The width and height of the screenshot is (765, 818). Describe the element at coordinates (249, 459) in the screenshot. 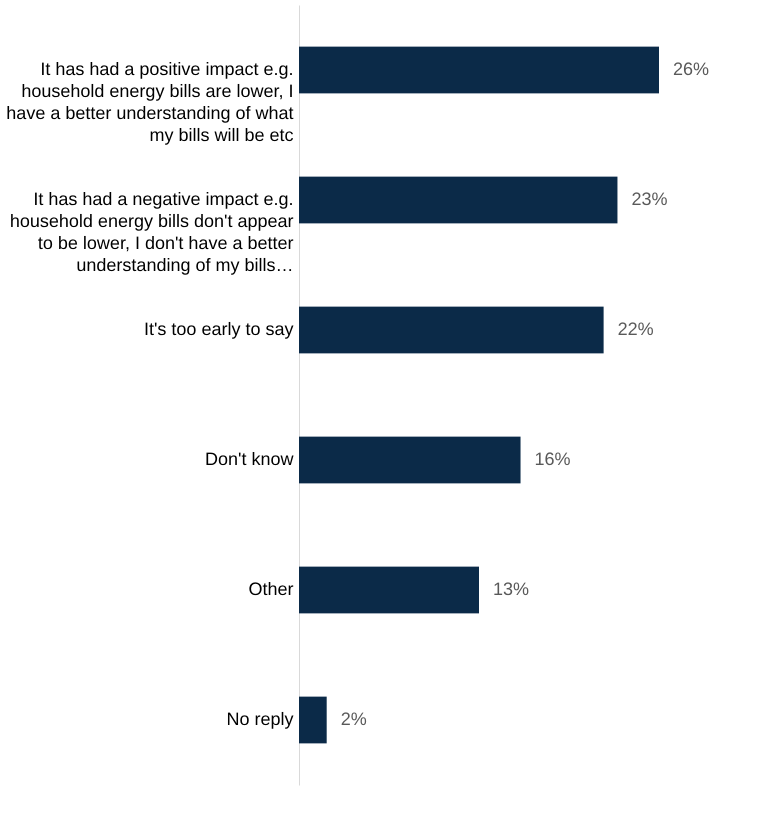

I see `y-tick-label: Don't know` at that location.